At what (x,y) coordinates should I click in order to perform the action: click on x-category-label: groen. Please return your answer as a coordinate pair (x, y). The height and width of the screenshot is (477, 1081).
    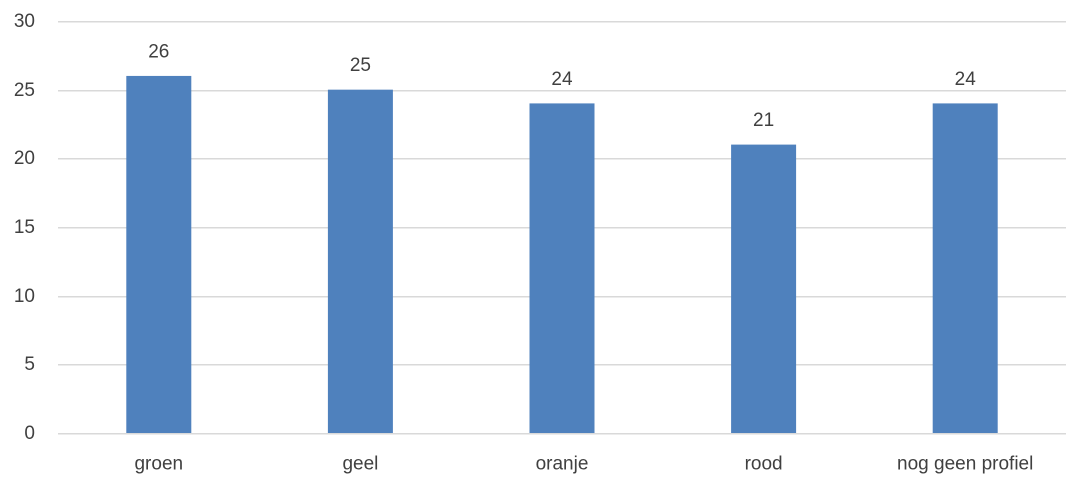
    Looking at the image, I should click on (158, 464).